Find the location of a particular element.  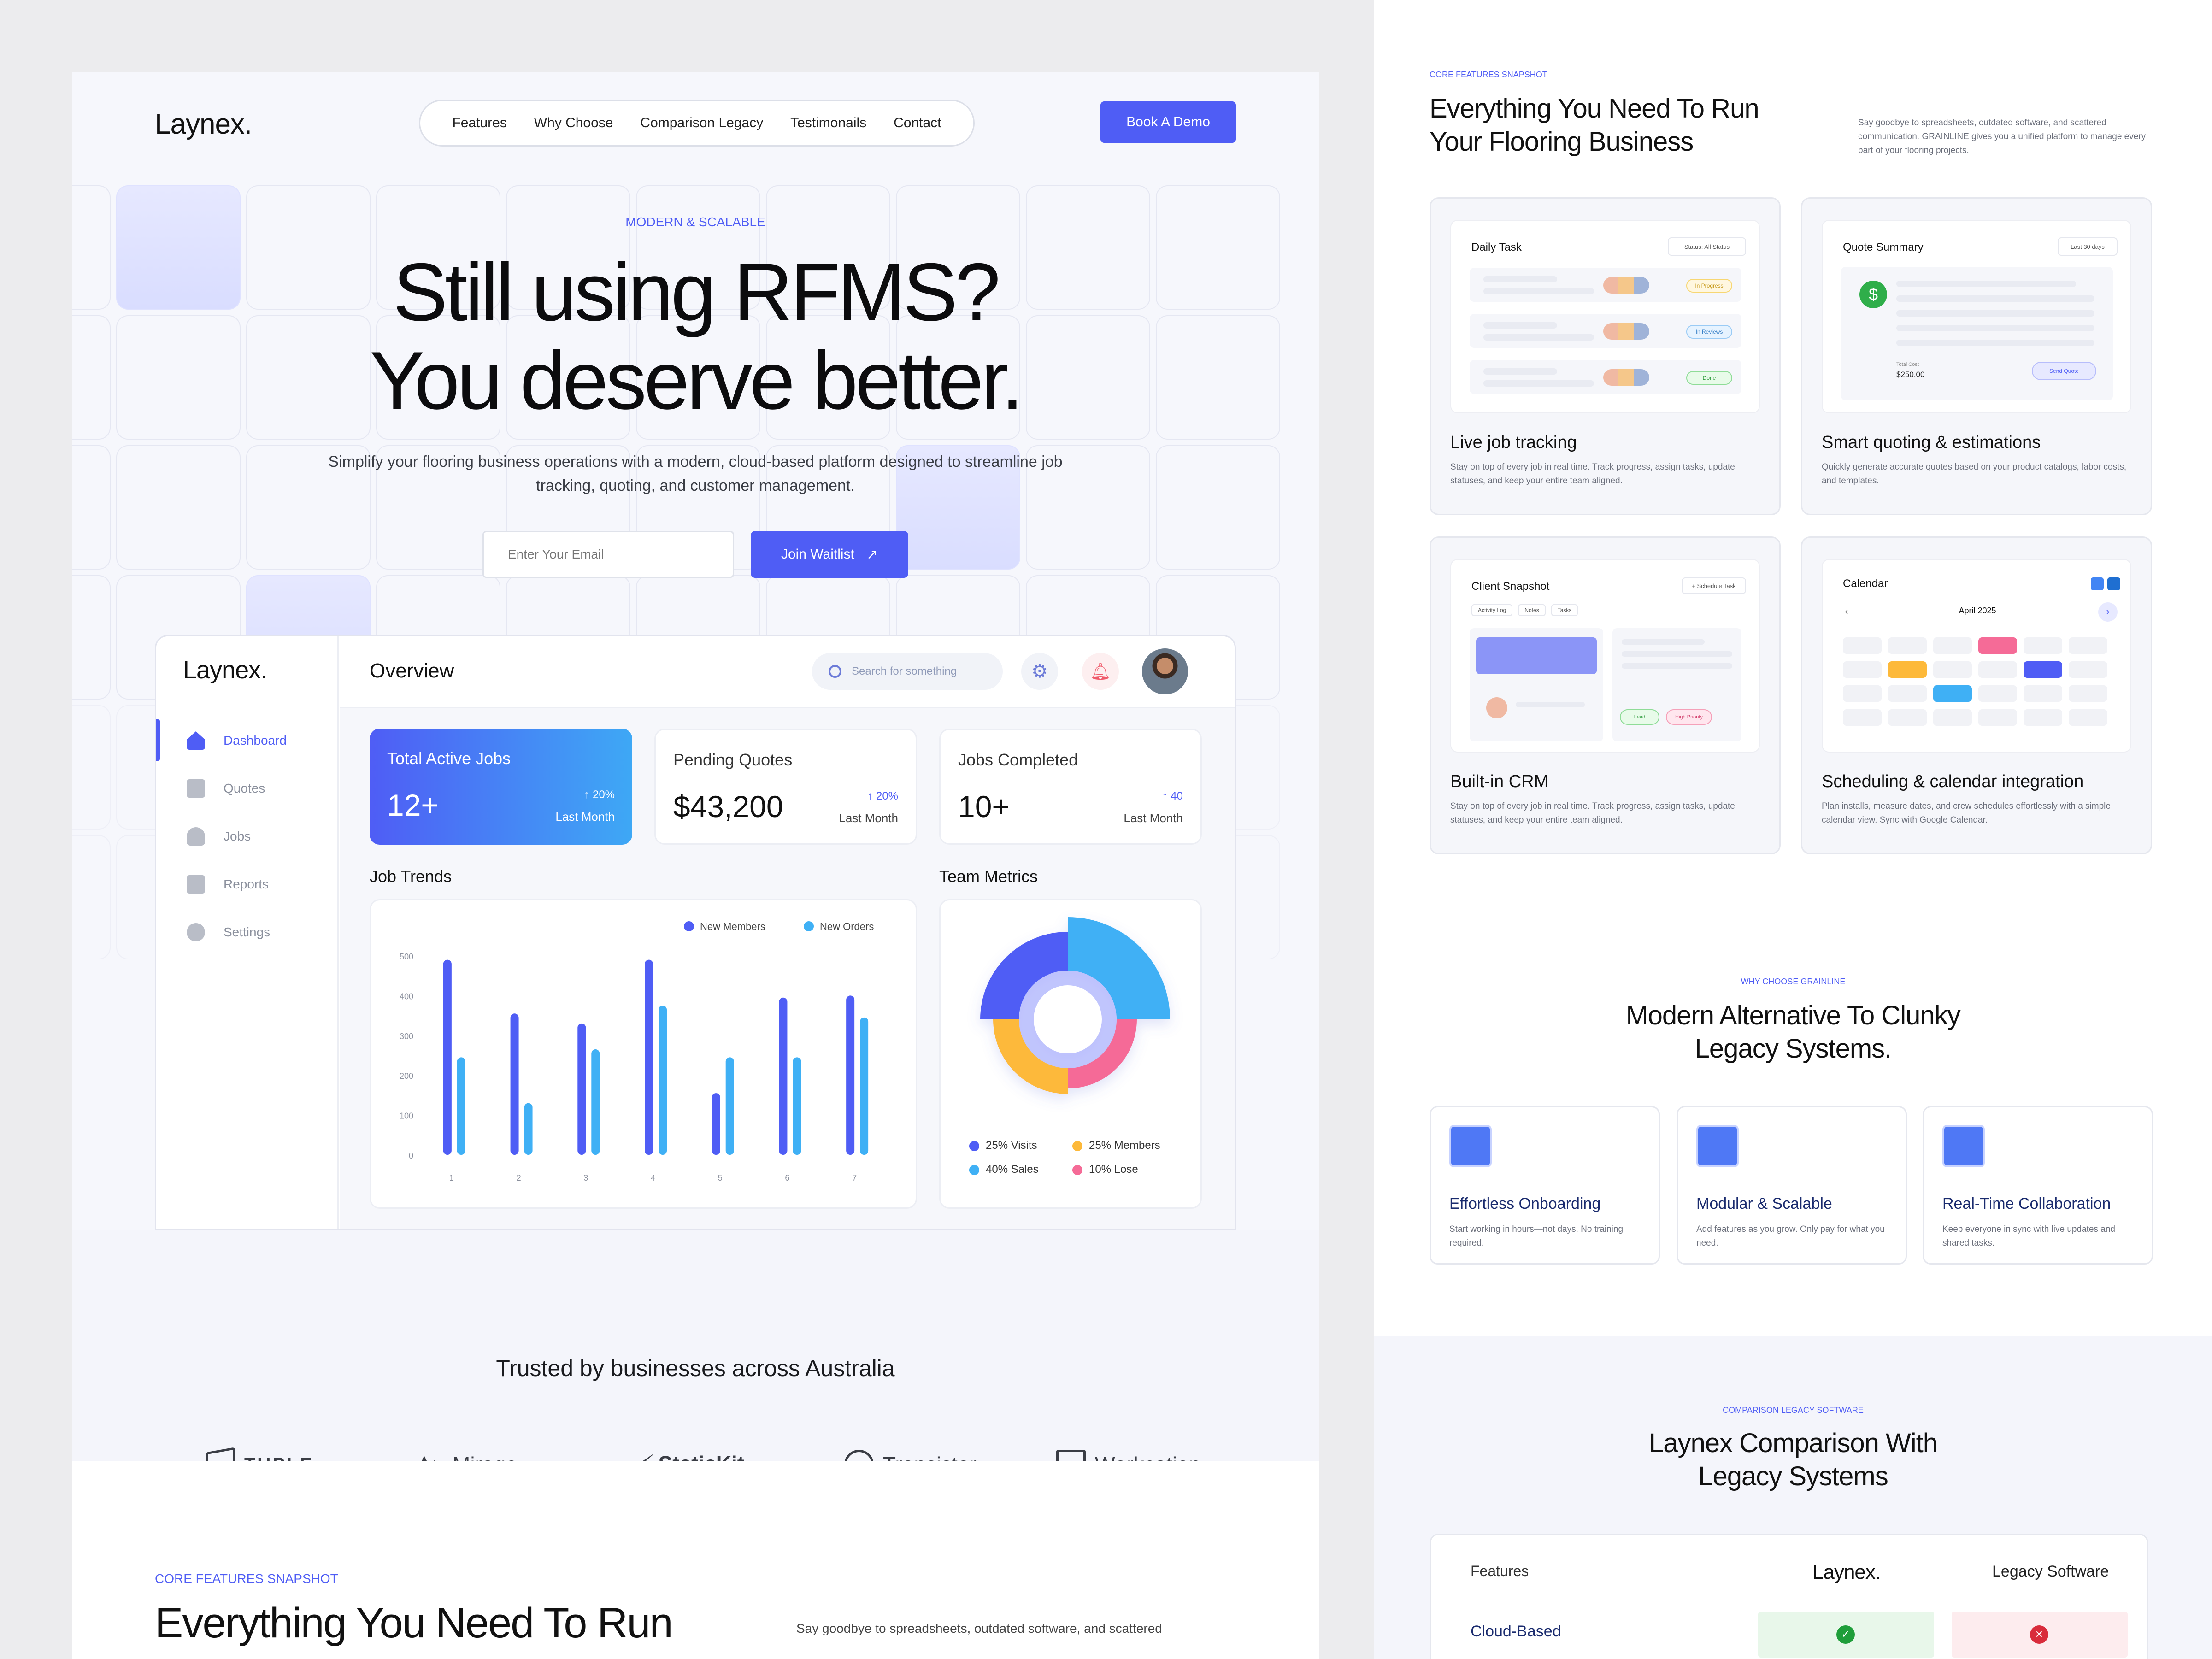

metric-slice-members is located at coordinates (1030, 1056).